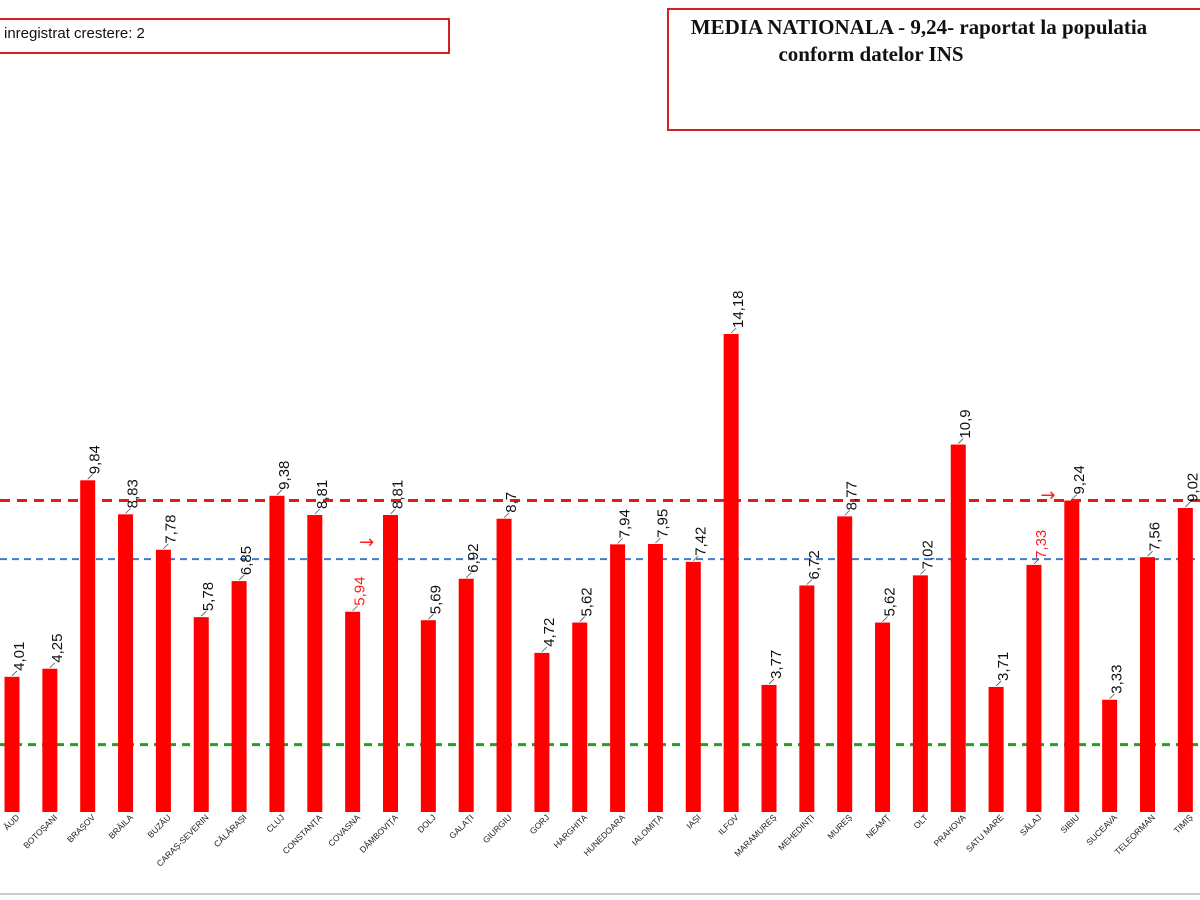 This screenshot has width=1200, height=900. What do you see at coordinates (121, 826) in the screenshot?
I see `category-label: BRĂILA` at bounding box center [121, 826].